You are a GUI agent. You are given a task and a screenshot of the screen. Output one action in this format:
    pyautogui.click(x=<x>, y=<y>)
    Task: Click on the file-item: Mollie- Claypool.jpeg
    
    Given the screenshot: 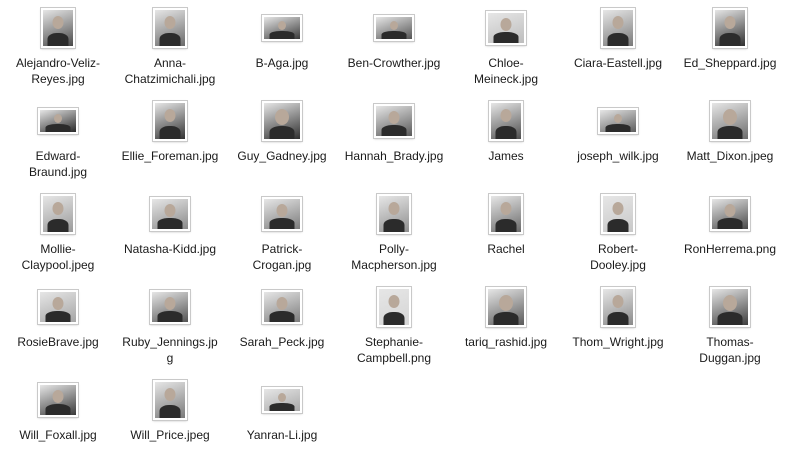 What is the action you would take?
    pyautogui.click(x=58, y=236)
    